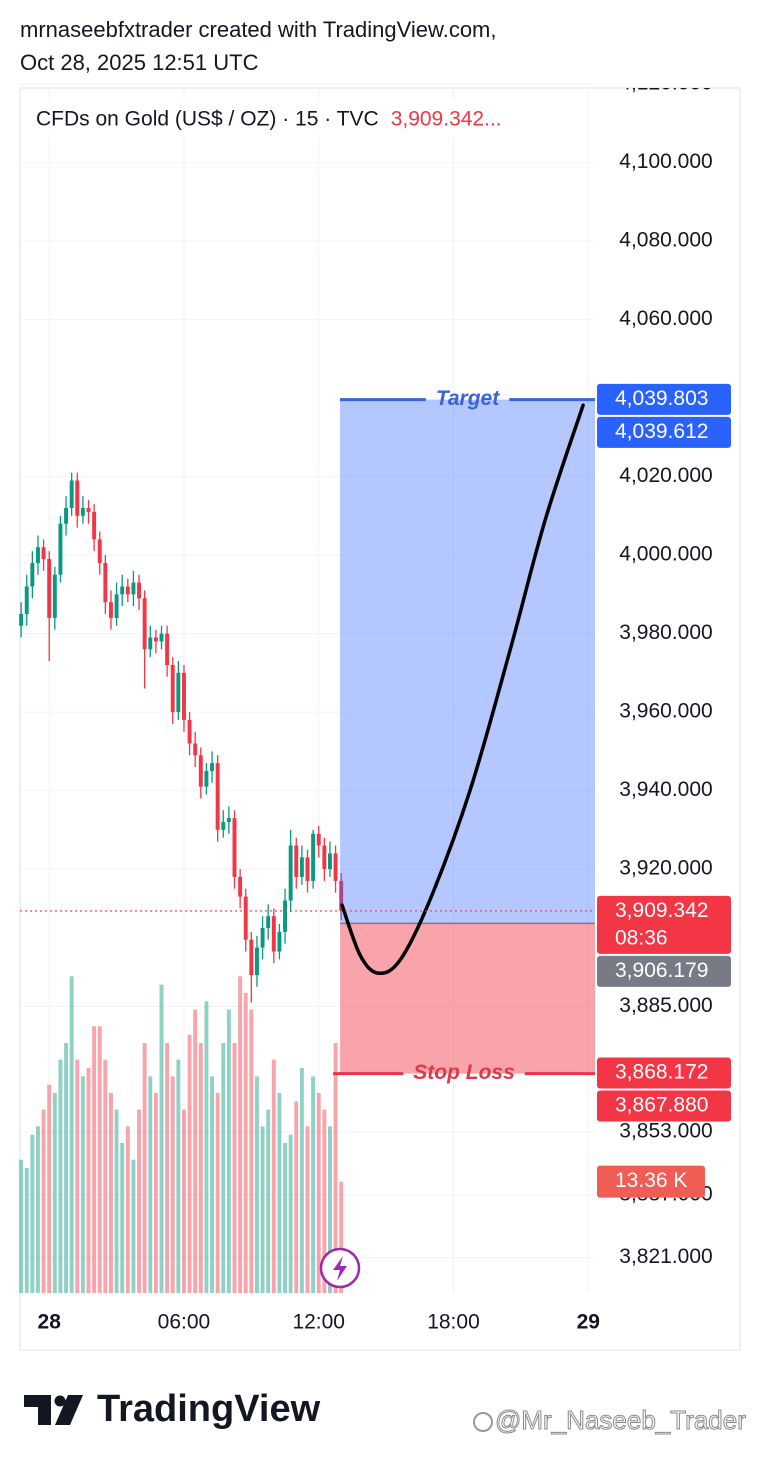 The width and height of the screenshot is (760, 1470). What do you see at coordinates (483, 1422) in the screenshot?
I see `watermark-icon` at bounding box center [483, 1422].